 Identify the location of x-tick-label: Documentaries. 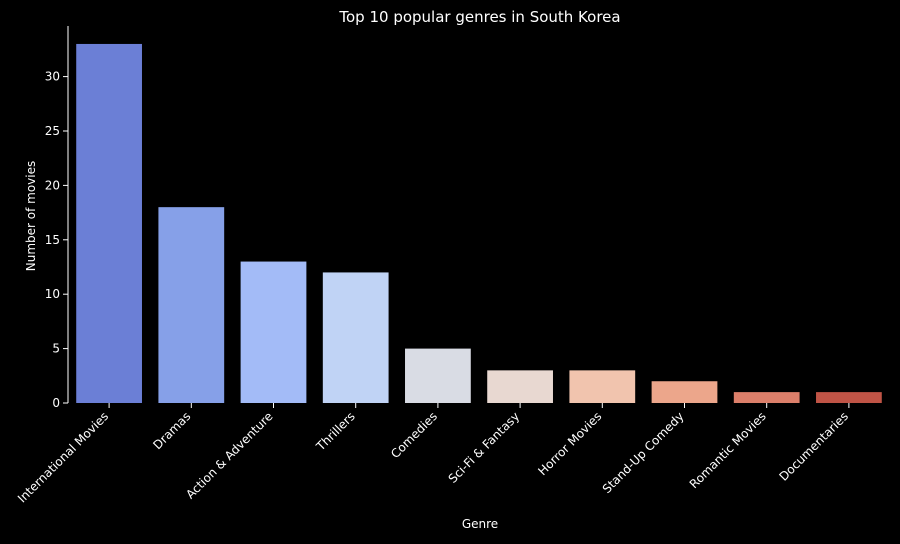
(813, 446).